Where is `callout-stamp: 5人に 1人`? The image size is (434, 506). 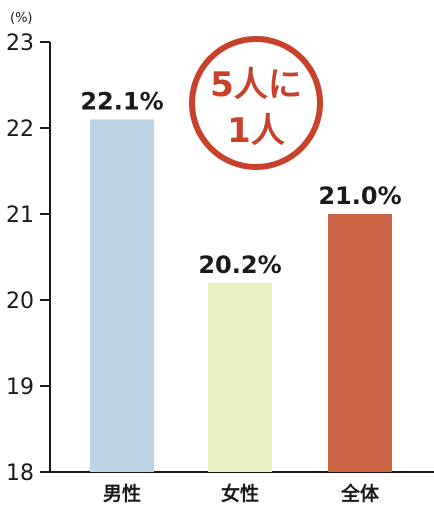 callout-stamp: 5人に 1人 is located at coordinates (256, 103).